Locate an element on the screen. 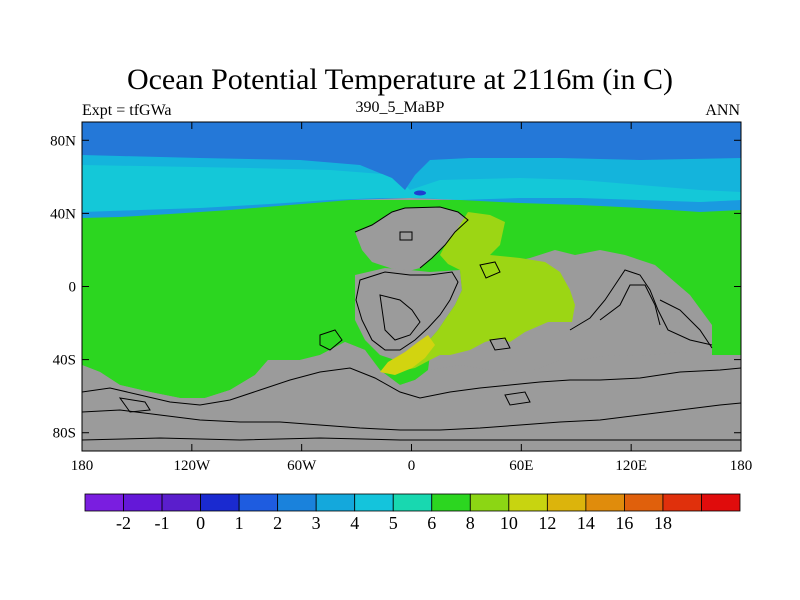 This screenshot has width=800, height=600. colorbar-label: 12 is located at coordinates (547, 523).